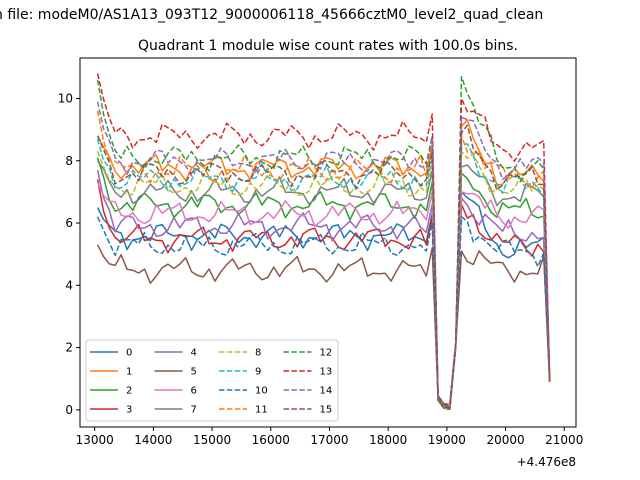  I want to click on x-tick-label: 14000, so click(153, 440).